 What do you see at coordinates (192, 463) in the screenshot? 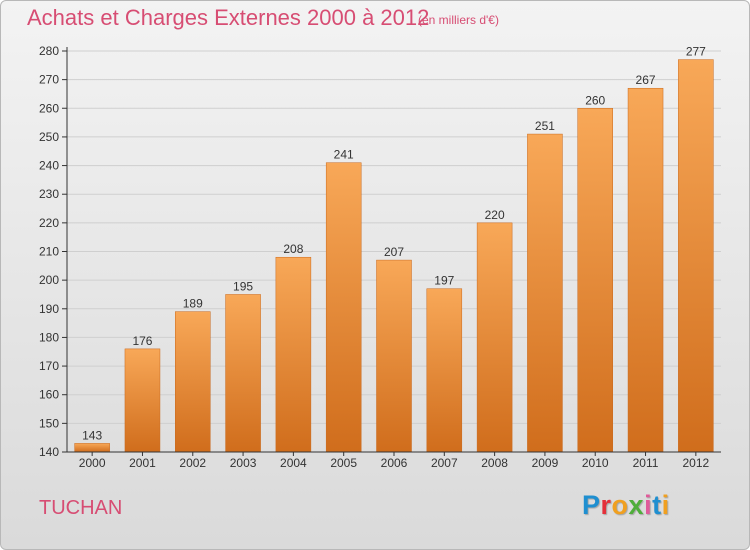
I see `x-tick-label: 2002` at bounding box center [192, 463].